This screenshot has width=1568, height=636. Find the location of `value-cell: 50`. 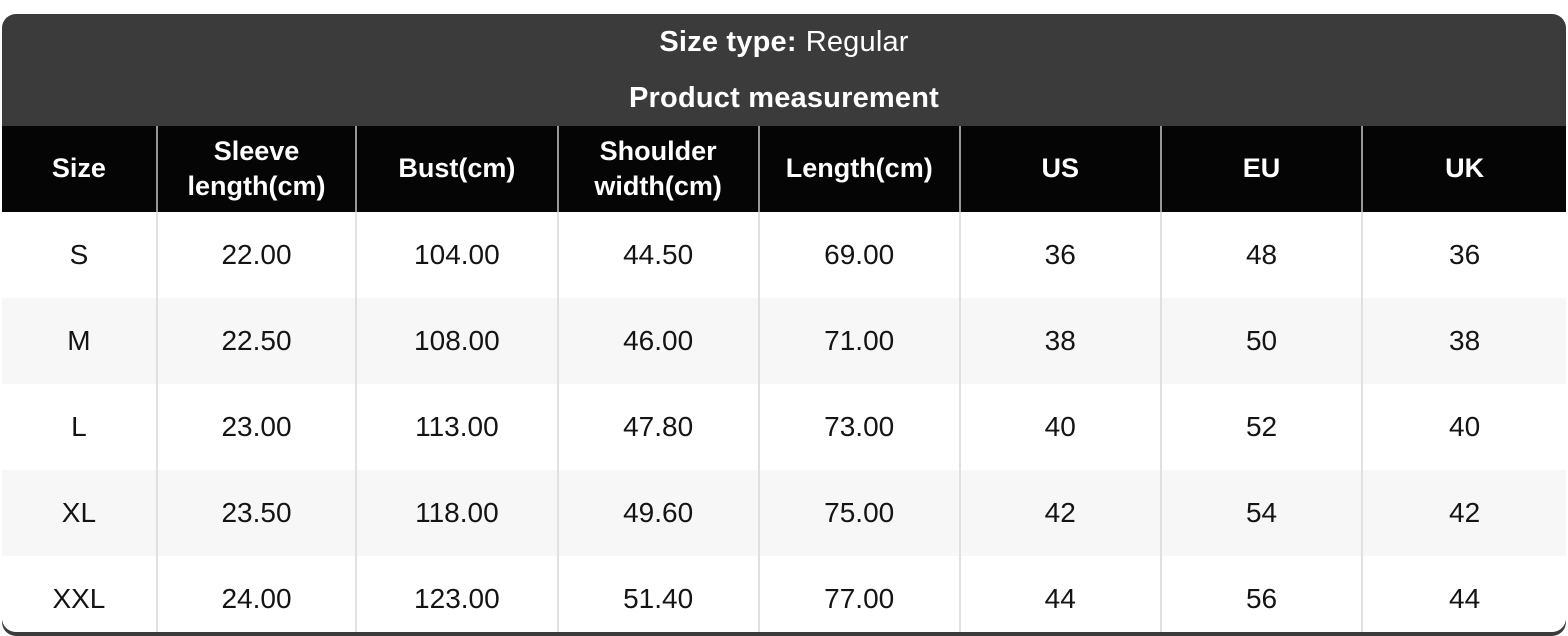

value-cell: 50 is located at coordinates (1262, 341).